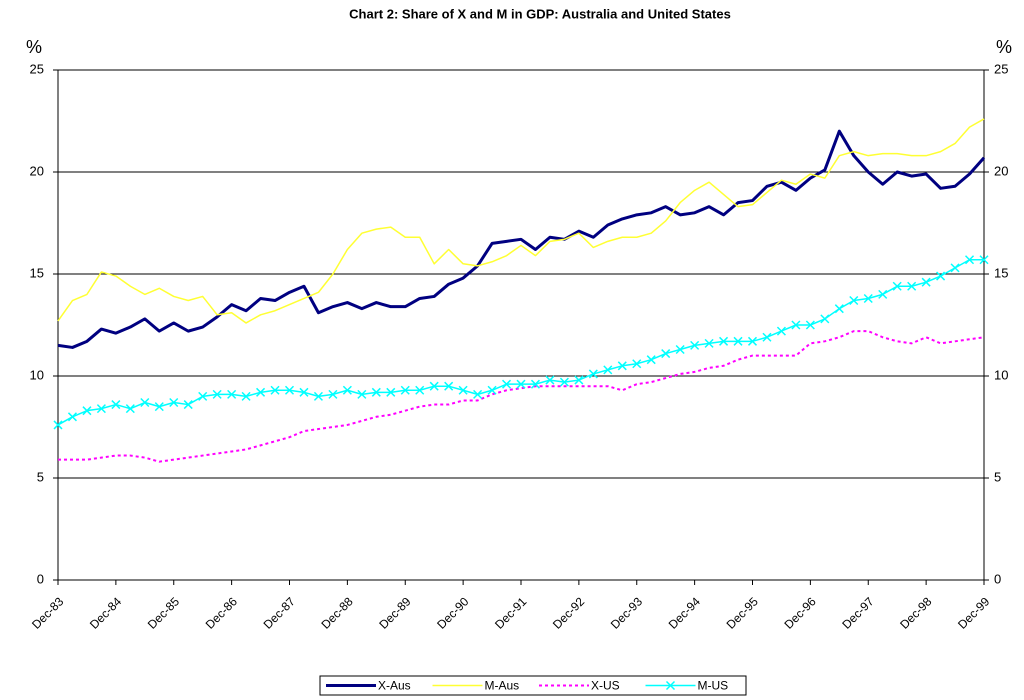 Image resolution: width=1024 pixels, height=700 pixels. Describe the element at coordinates (742, 612) in the screenshot. I see `x-tick-label: Dec-95` at that location.